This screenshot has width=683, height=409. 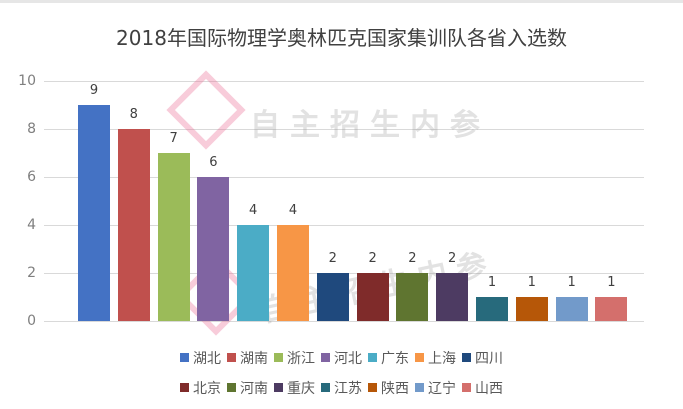 What do you see at coordinates (442, 359) in the screenshot?
I see `legend-label: 上海` at bounding box center [442, 359].